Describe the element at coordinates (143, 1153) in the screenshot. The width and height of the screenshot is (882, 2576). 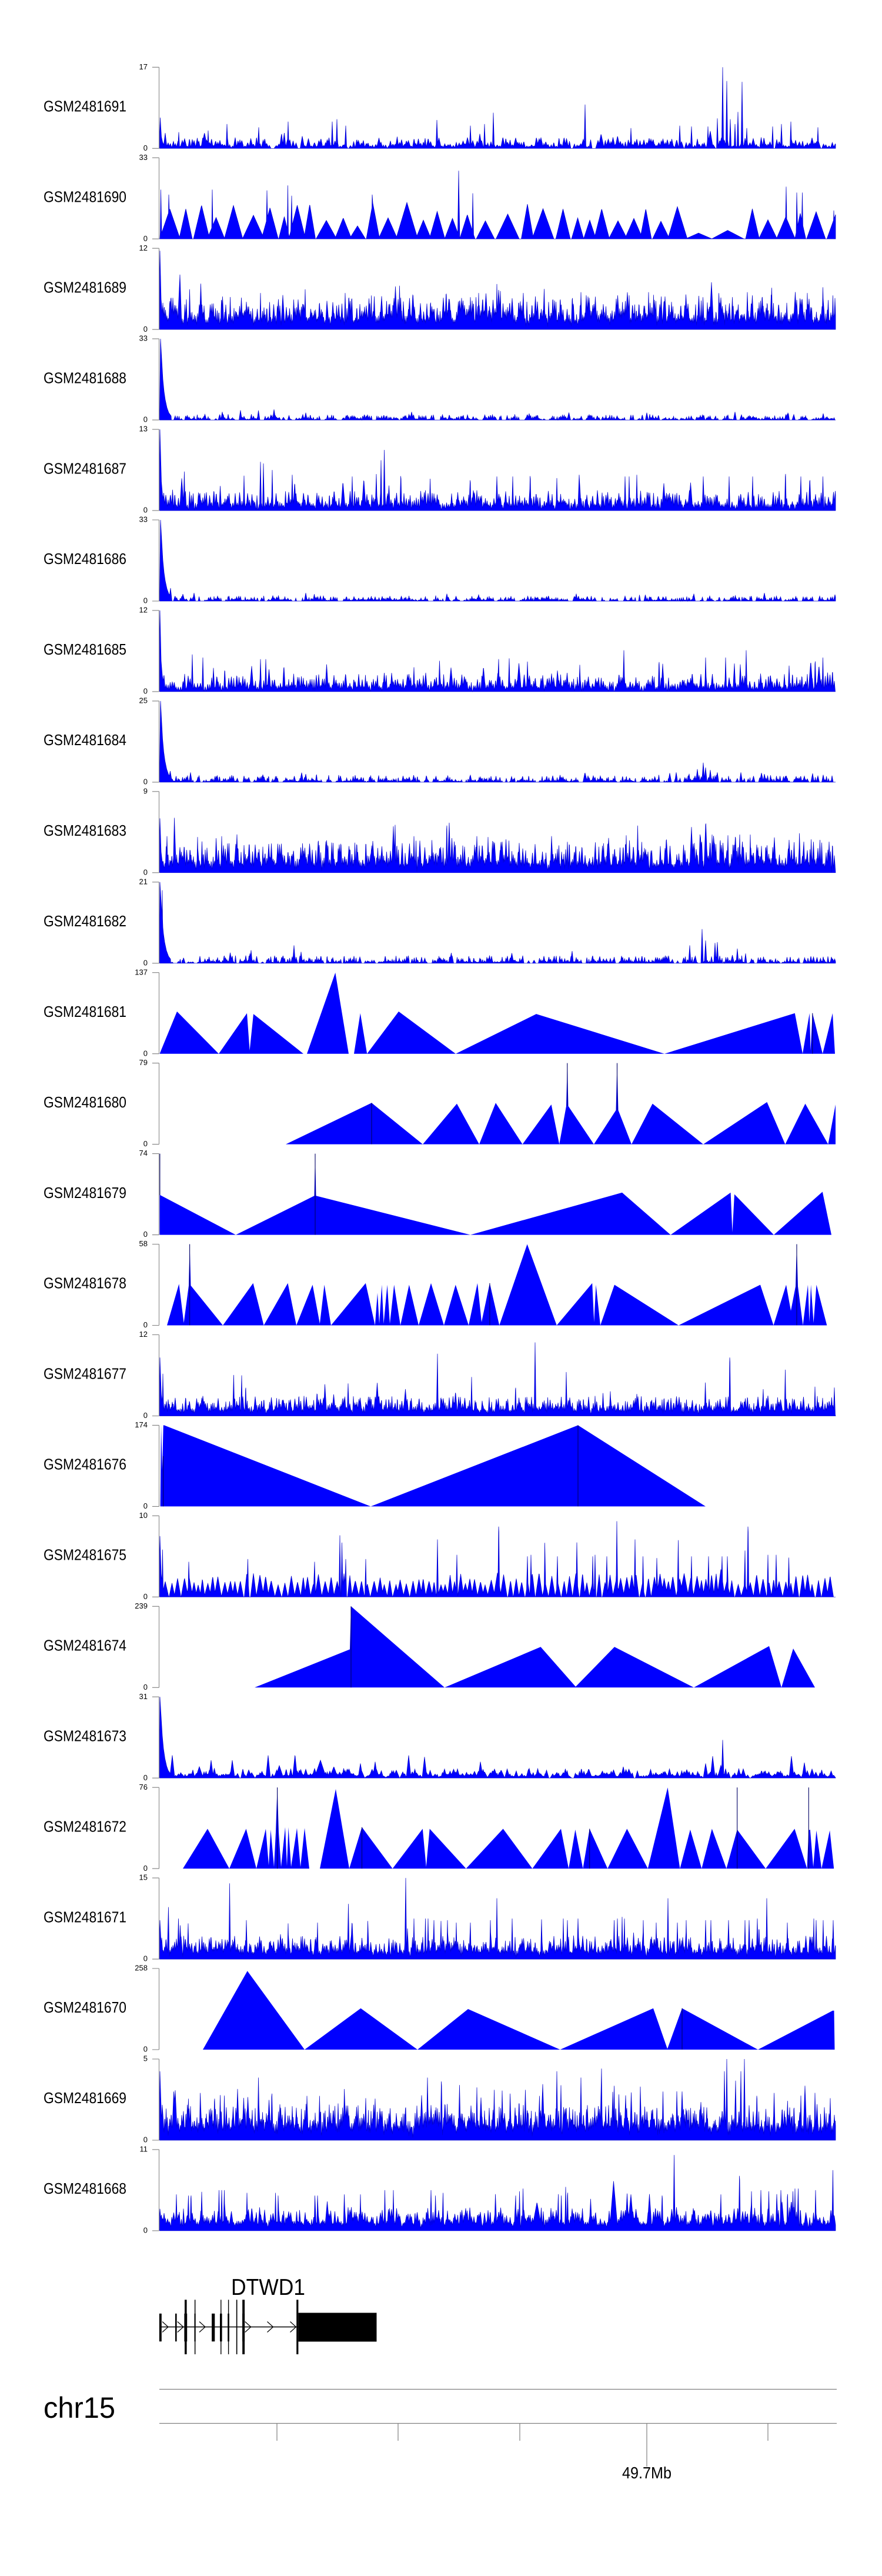
I see `svg-text: 74` at that location.